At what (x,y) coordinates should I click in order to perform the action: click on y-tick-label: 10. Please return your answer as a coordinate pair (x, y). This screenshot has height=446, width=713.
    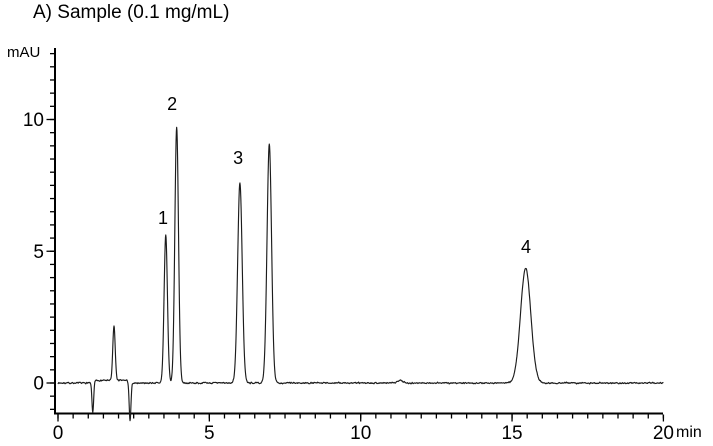
    Looking at the image, I should click on (33, 120).